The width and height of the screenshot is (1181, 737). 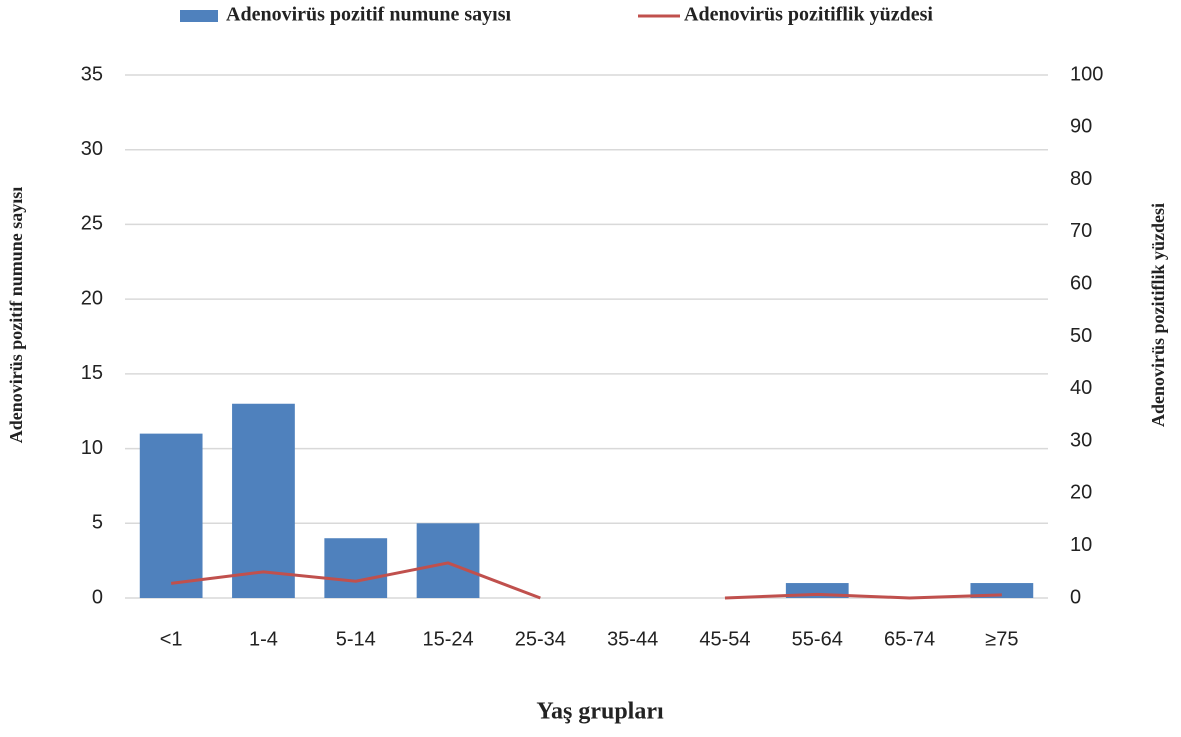 I want to click on legend-label: Adenovirüs pozitiflik yüzdesi, so click(x=808, y=15).